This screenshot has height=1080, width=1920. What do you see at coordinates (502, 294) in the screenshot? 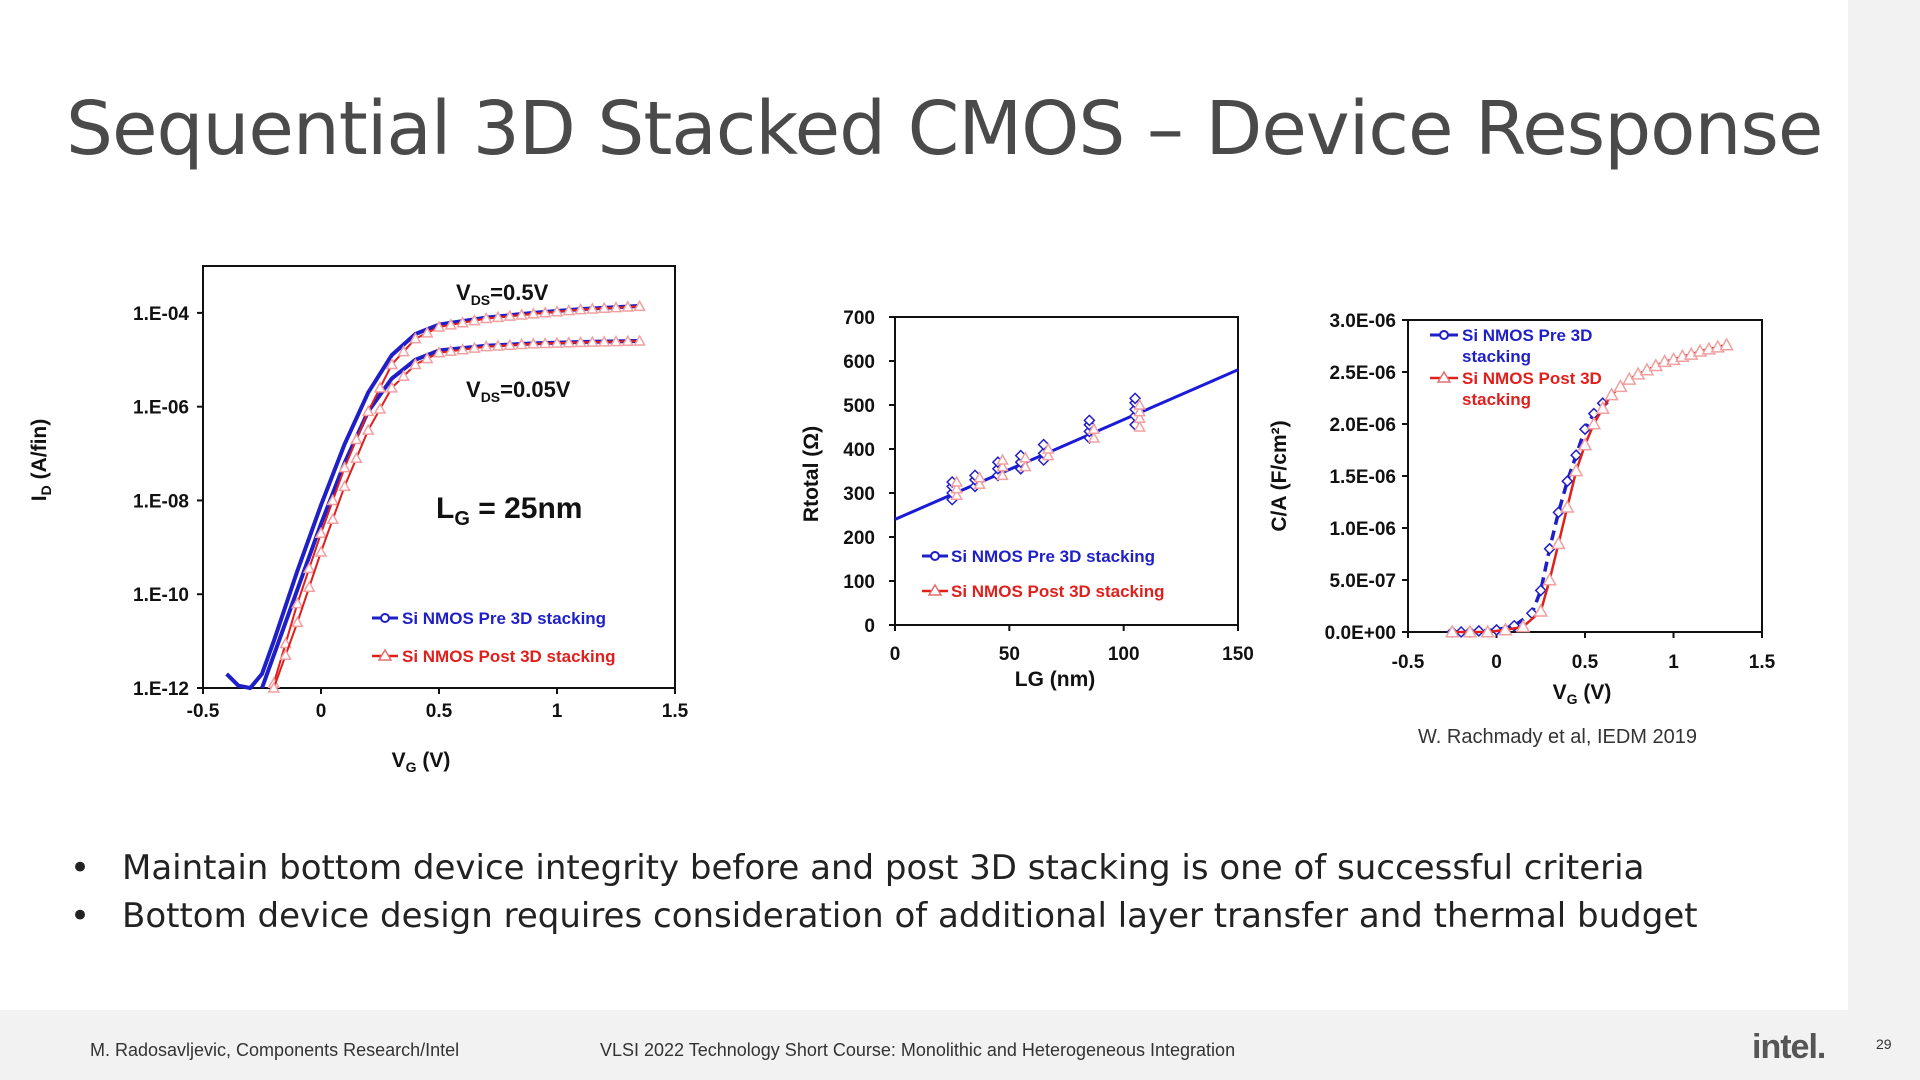
I see `vds-high-annotation: VDS=0.5V` at bounding box center [502, 294].